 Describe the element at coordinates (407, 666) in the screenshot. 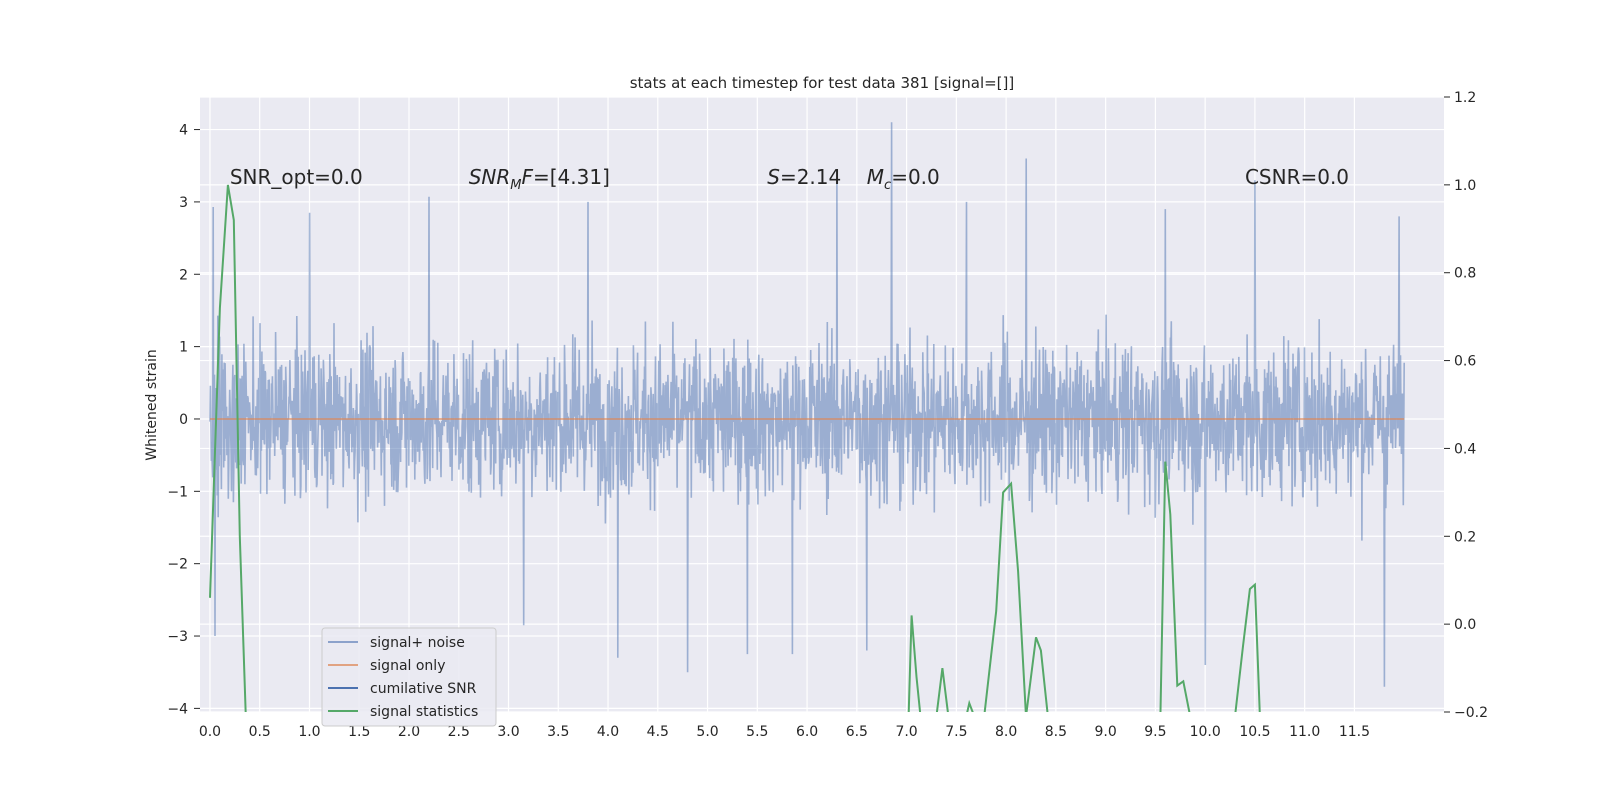

I see `legend-label: signal only` at that location.